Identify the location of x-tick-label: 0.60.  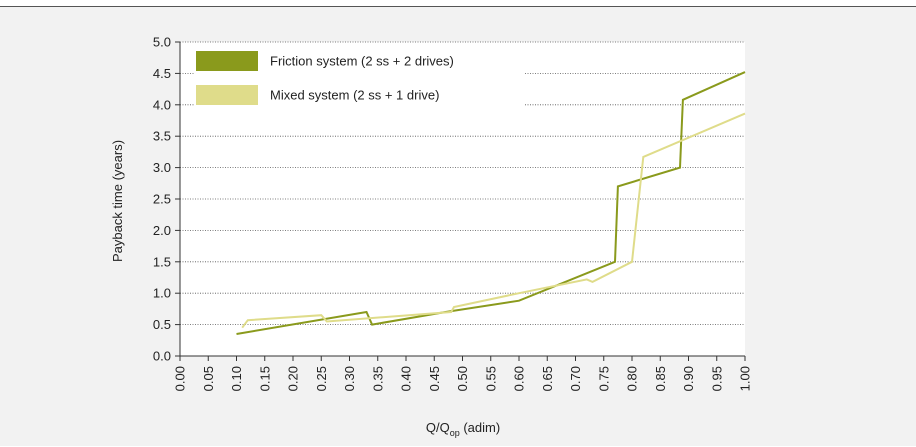
(519, 378).